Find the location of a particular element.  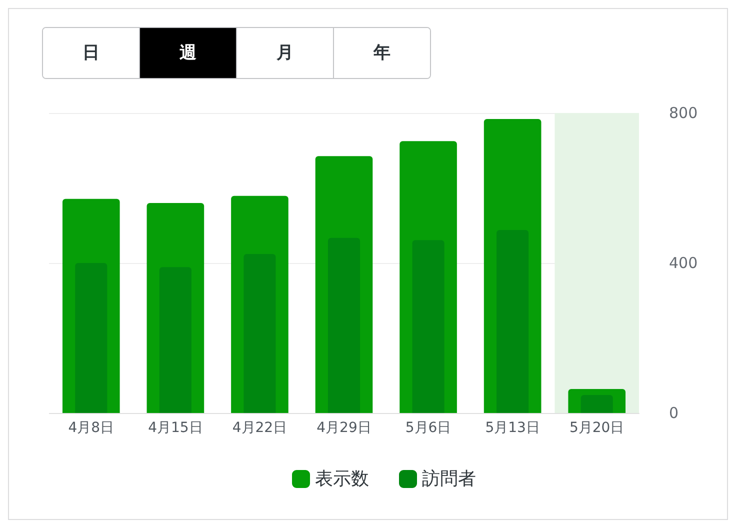

y-tick-label: 800 is located at coordinates (683, 113).